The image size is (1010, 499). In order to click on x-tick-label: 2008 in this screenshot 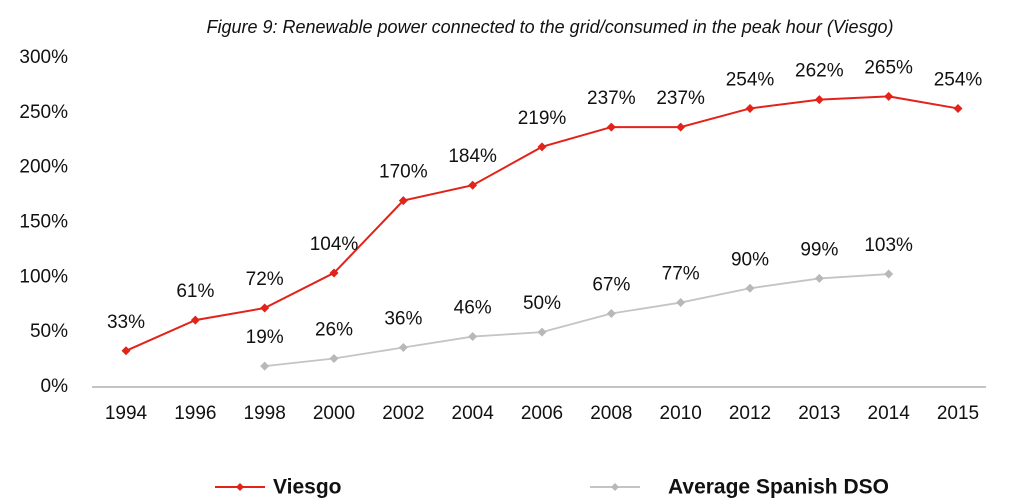, I will do `click(611, 413)`.